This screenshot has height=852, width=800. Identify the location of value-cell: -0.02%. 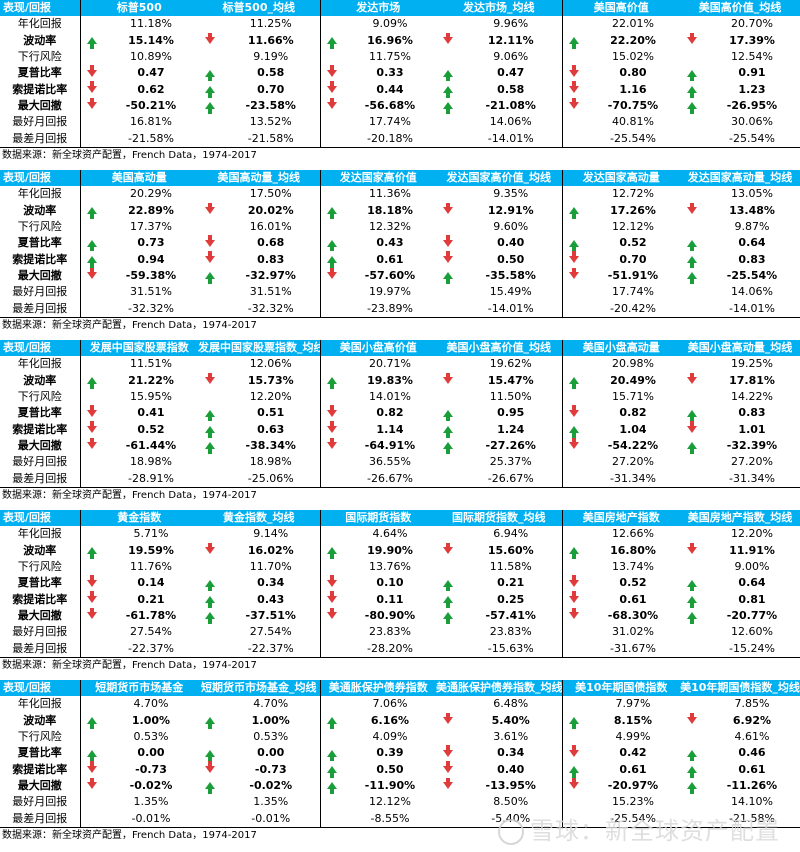
(271, 785).